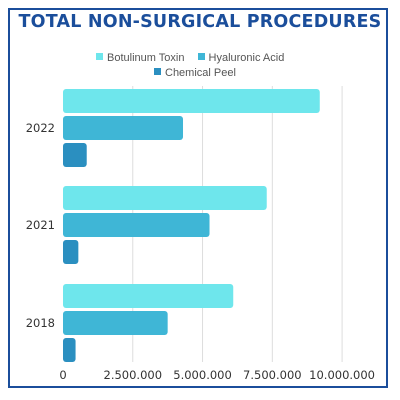 The height and width of the screenshot is (400, 400). Describe the element at coordinates (272, 375) in the screenshot. I see `x-tick-label: 7.500.000` at that location.